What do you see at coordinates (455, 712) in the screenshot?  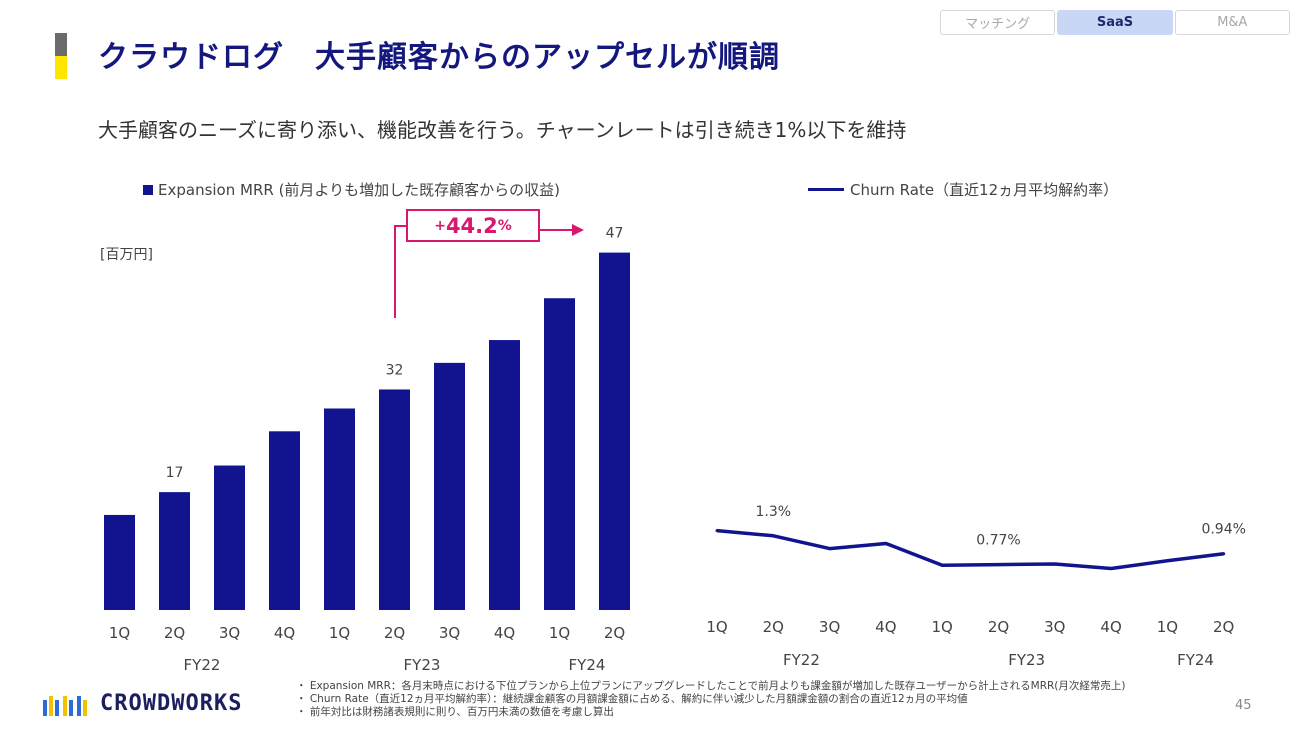 I see `footnote-3: ・ 前年対比は財務諸表規則に則り、百万円未満の数値を考慮し算出` at bounding box center [455, 712].